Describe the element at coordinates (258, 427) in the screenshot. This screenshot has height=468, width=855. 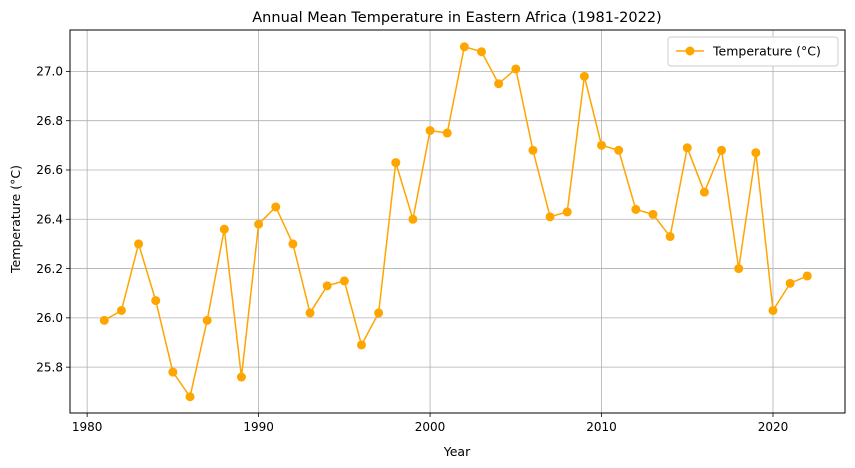
I see `x-tick-label: 1990` at that location.